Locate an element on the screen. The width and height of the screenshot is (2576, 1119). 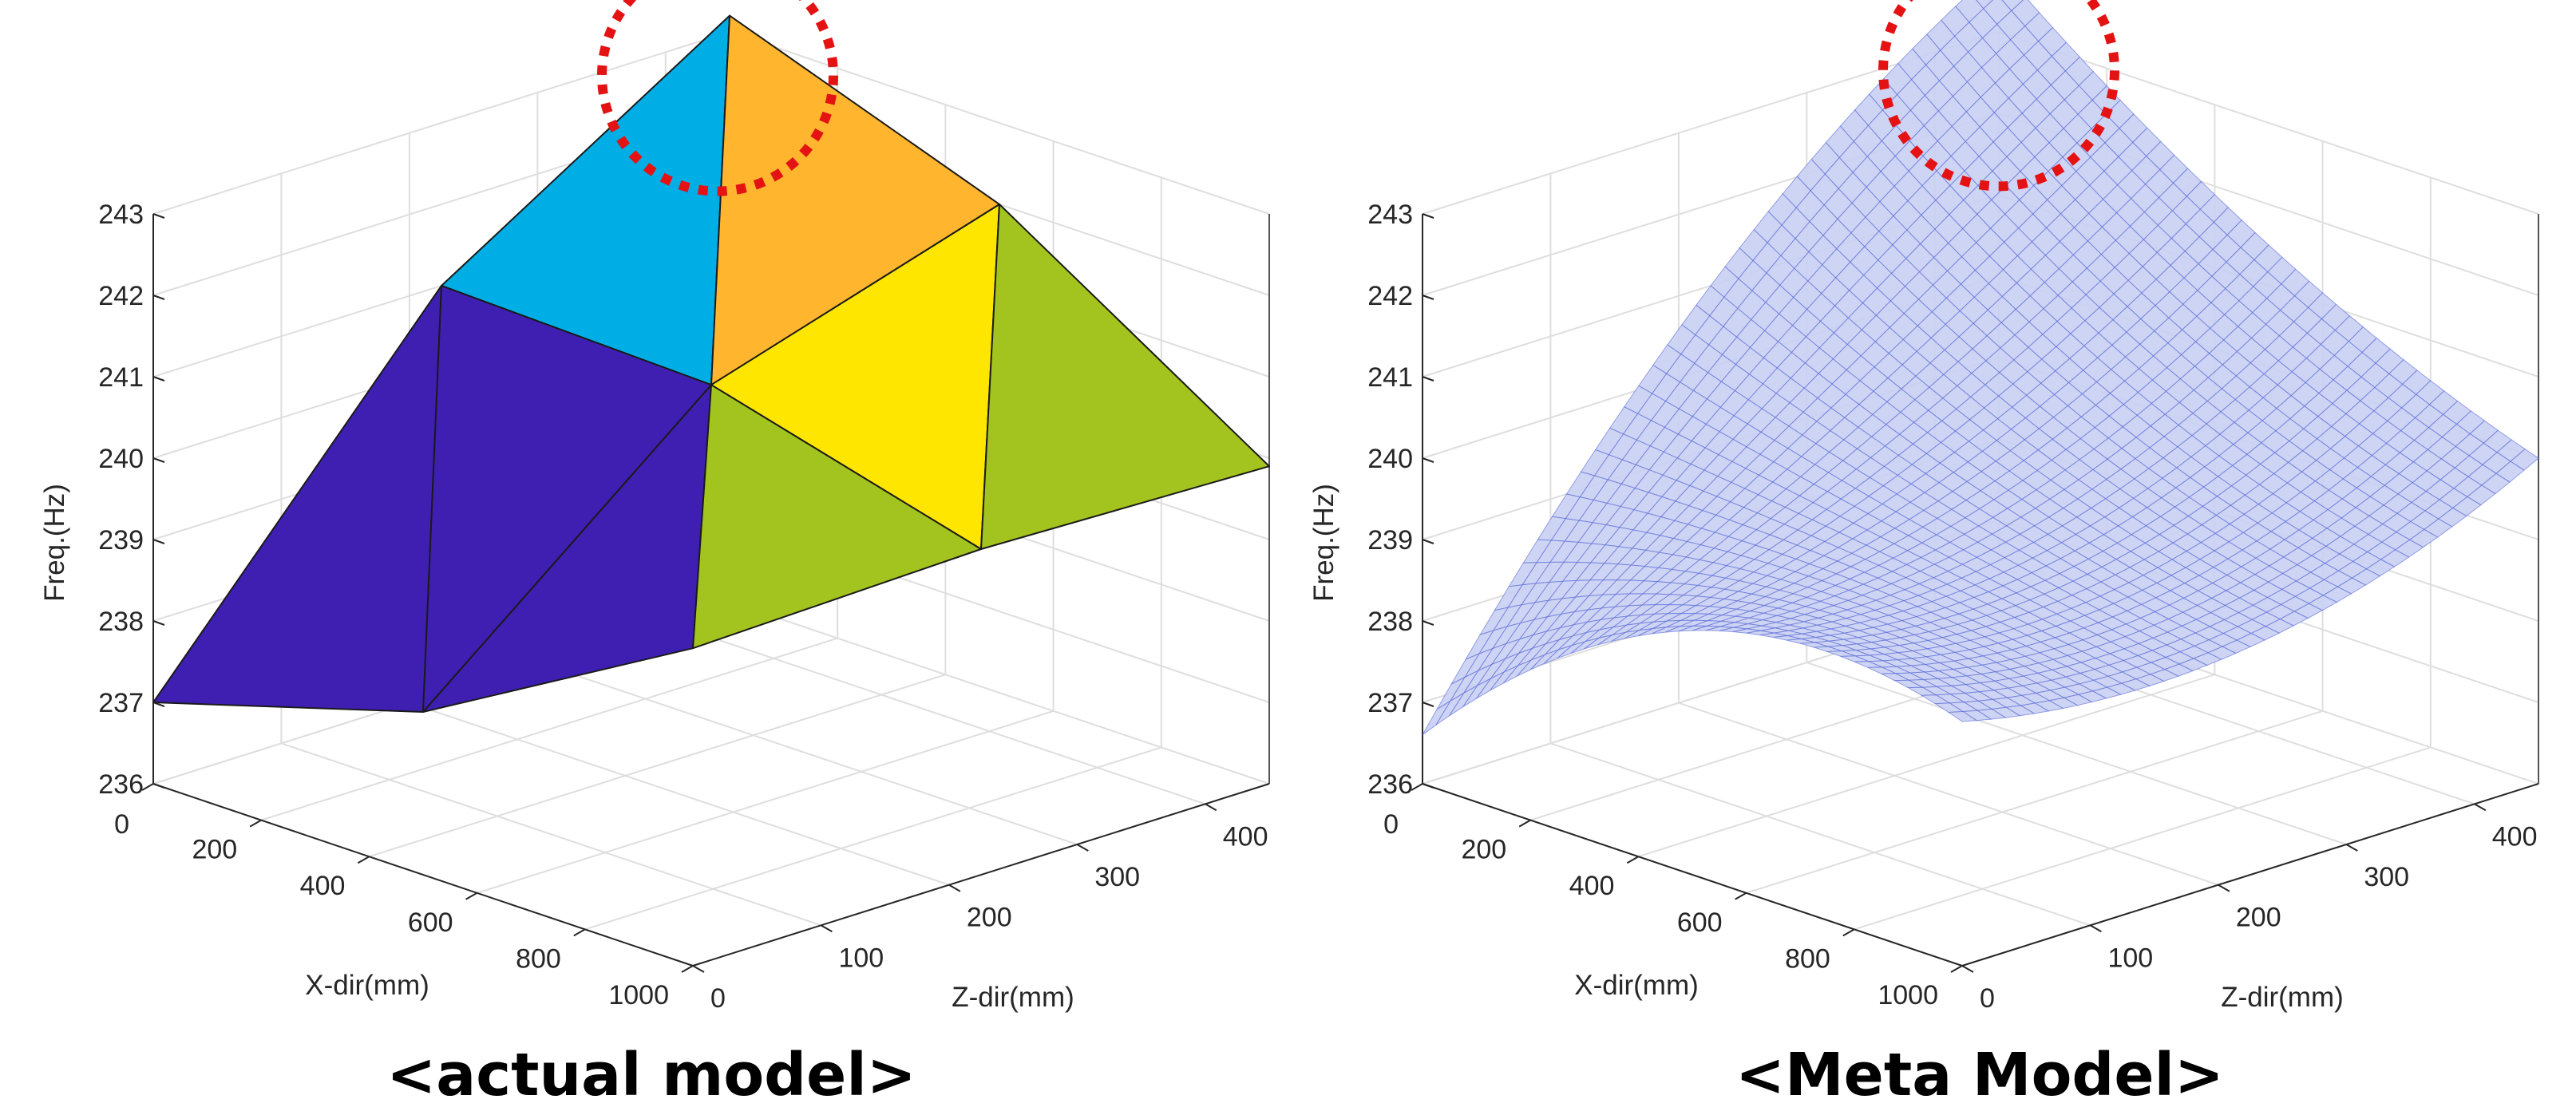
actual-model-caption: <actual model> is located at coordinates (651, 1075).